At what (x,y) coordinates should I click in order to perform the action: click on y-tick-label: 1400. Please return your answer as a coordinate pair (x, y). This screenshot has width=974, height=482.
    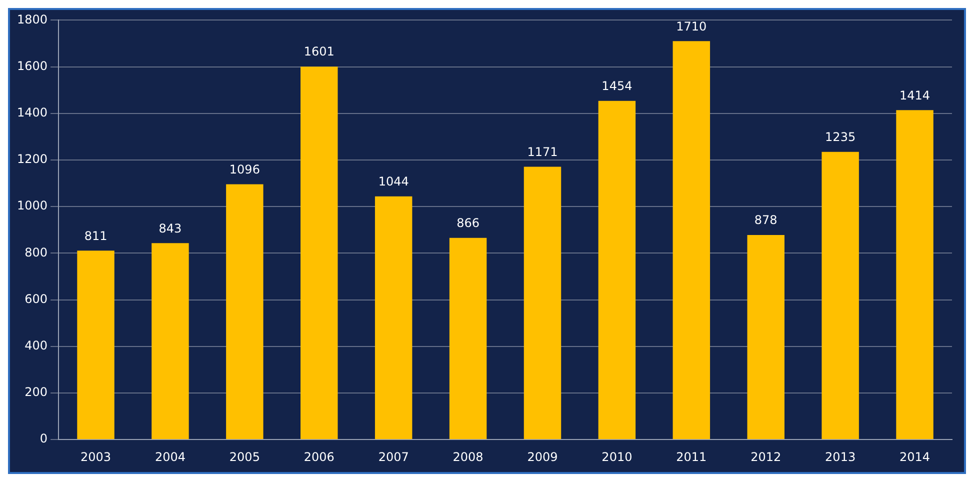
    Looking at the image, I should click on (32, 113).